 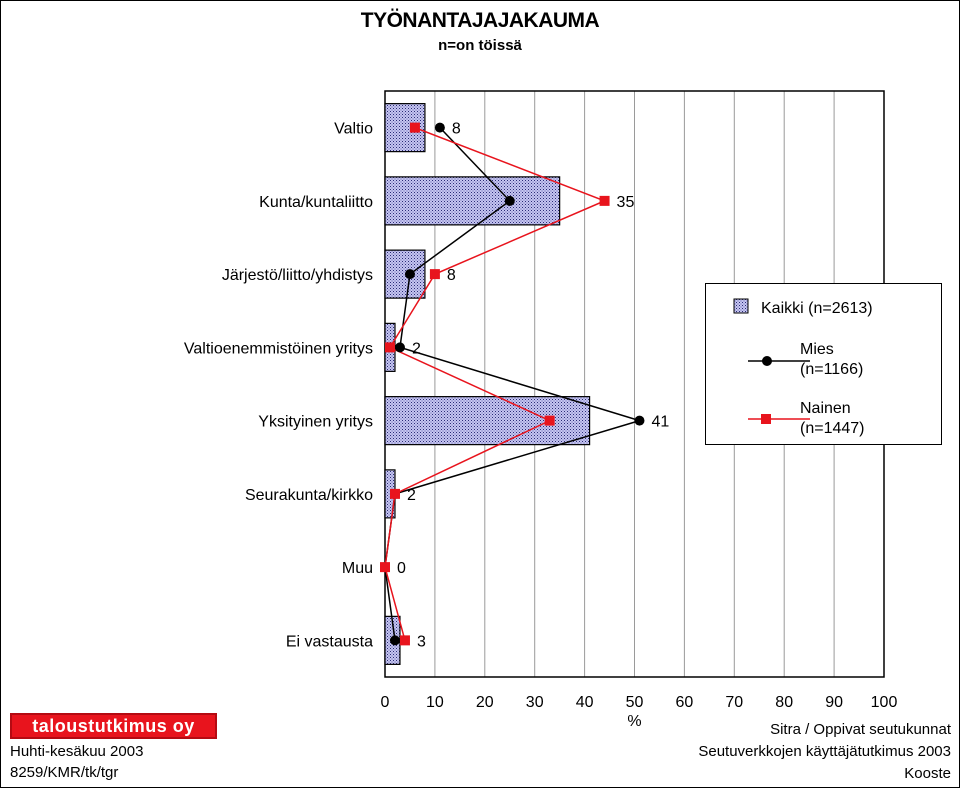 I want to click on legend-marker-mies, so click(x=767, y=361).